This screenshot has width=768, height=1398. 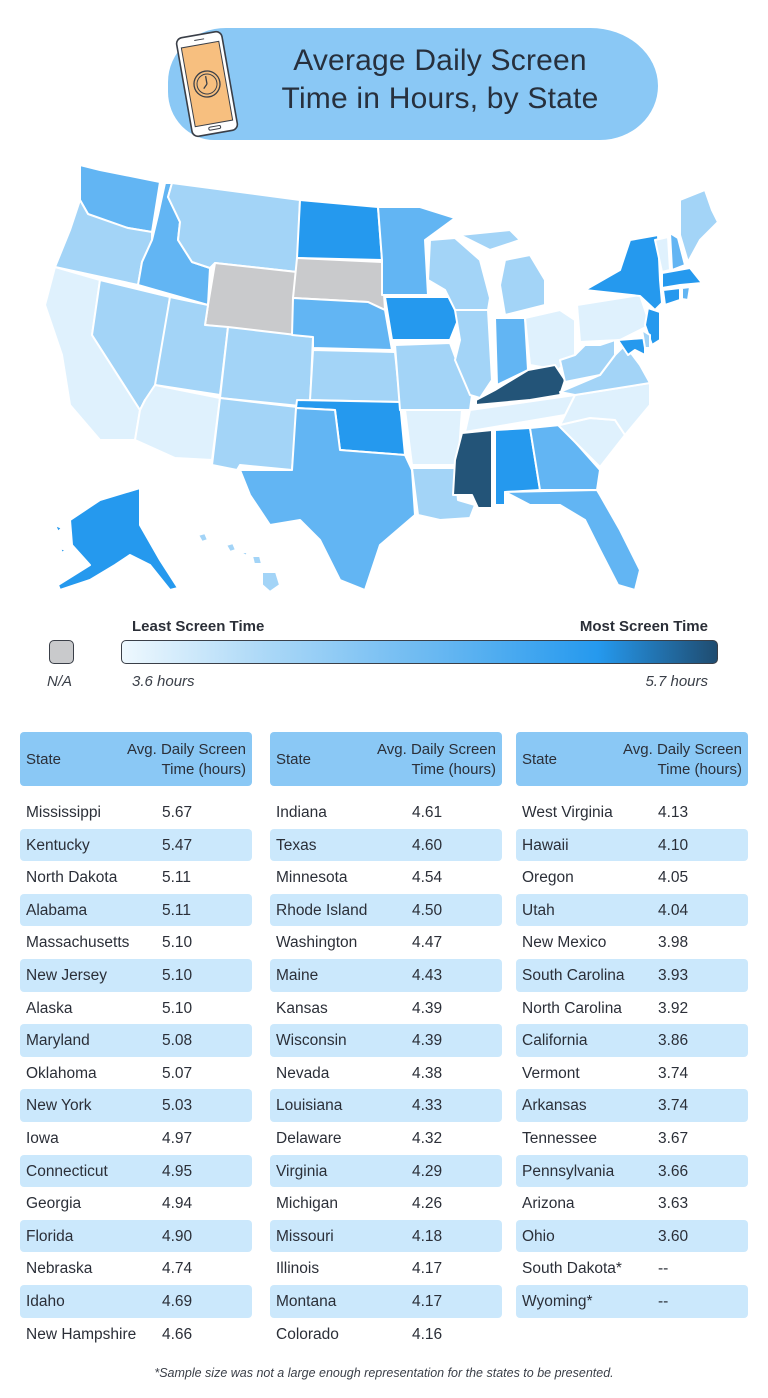 What do you see at coordinates (427, 1204) in the screenshot?
I see `screen-time-value: 4.26` at bounding box center [427, 1204].